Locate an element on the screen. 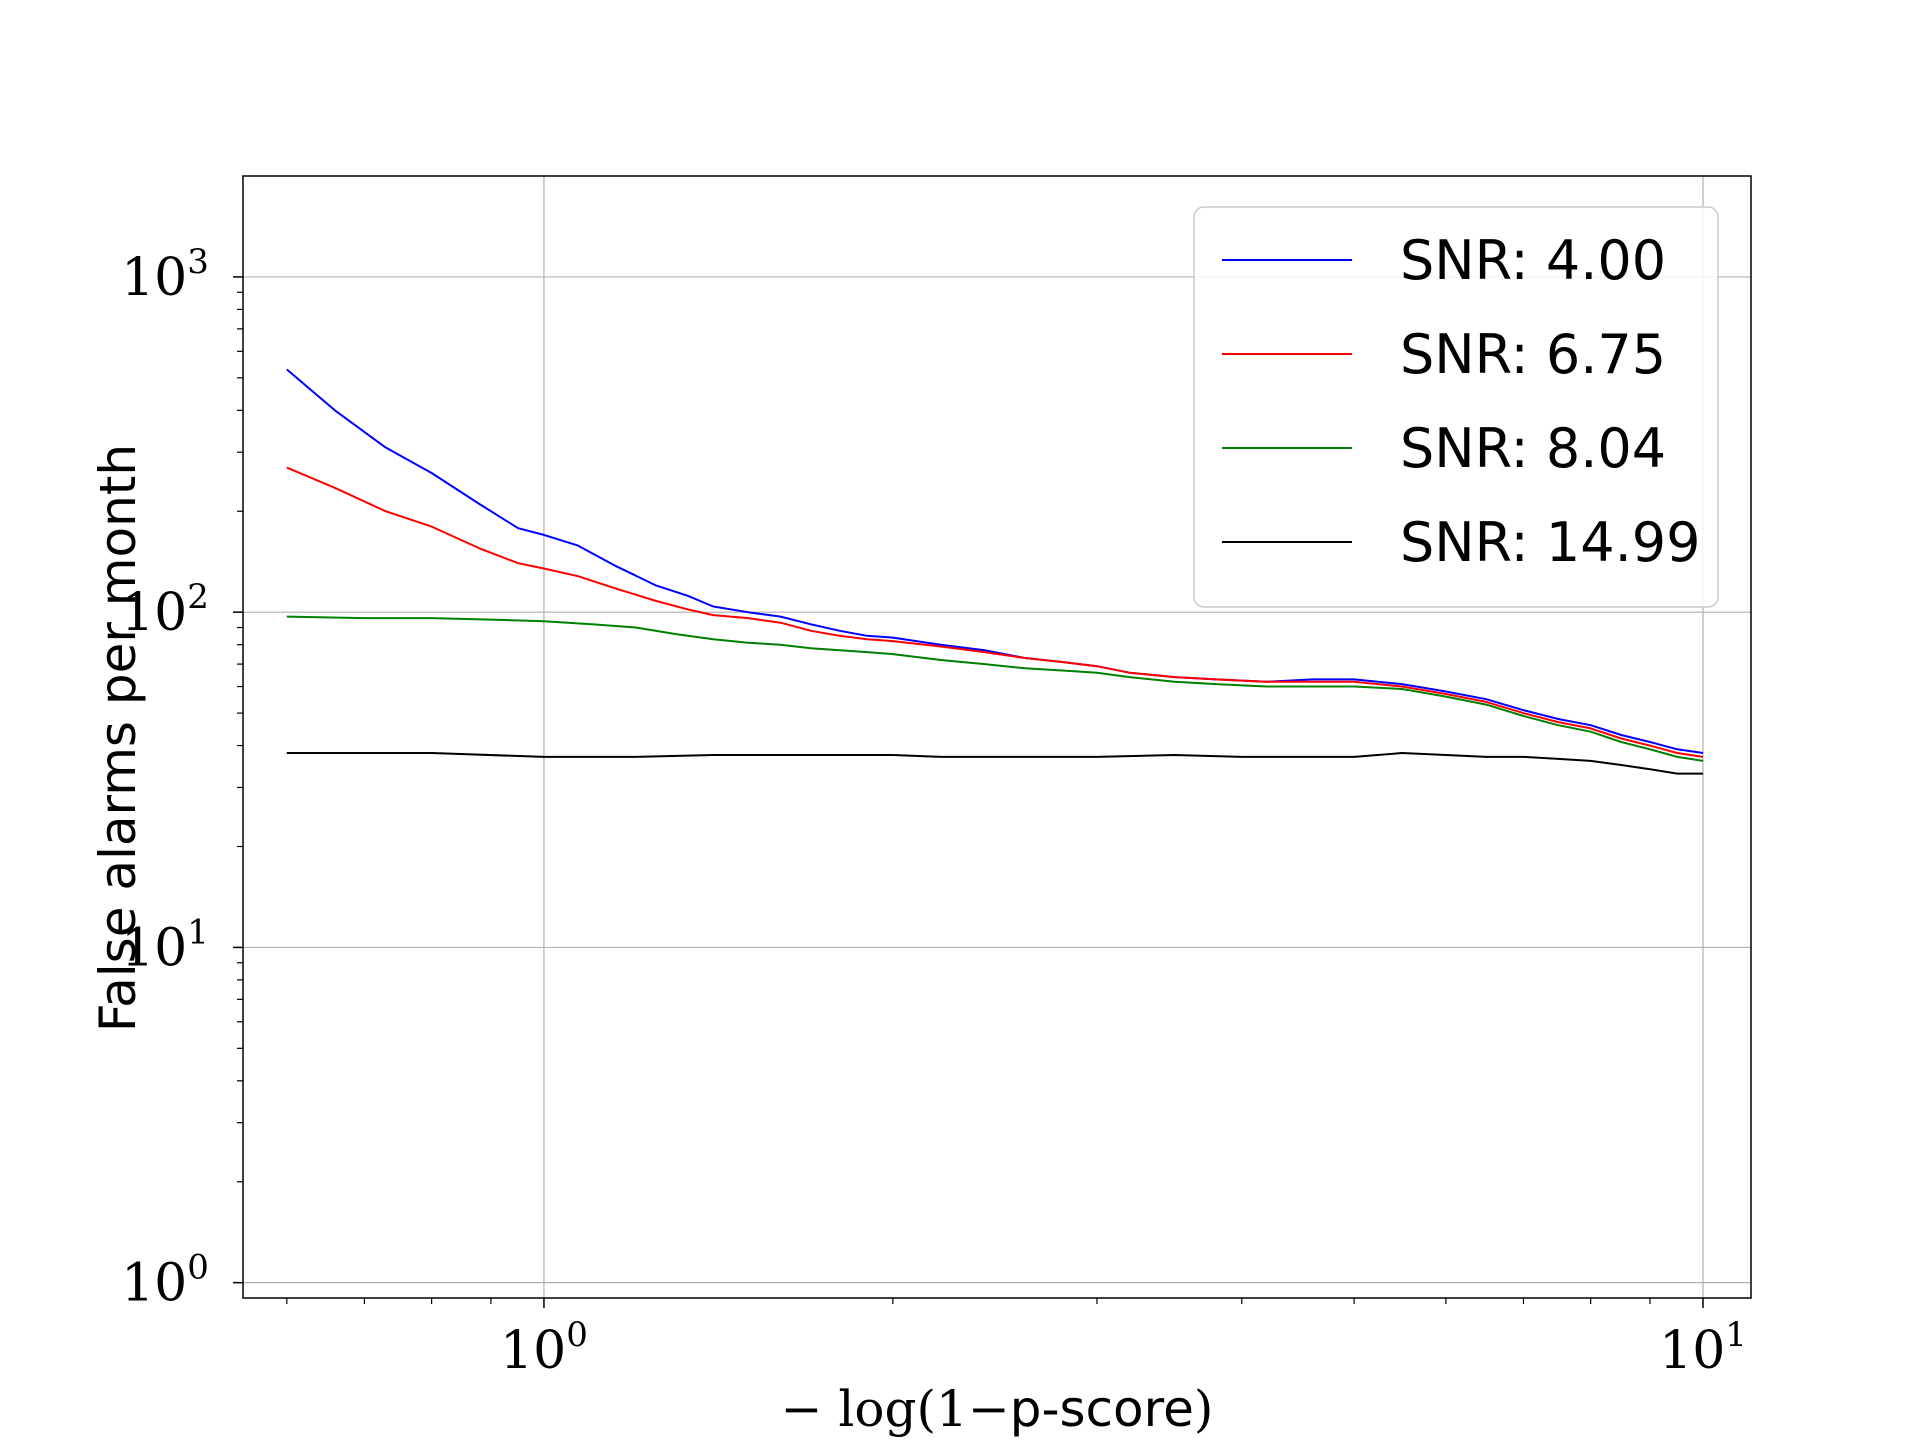 The width and height of the screenshot is (1920, 1440). y-tick-label: 102 is located at coordinates (165, 610).